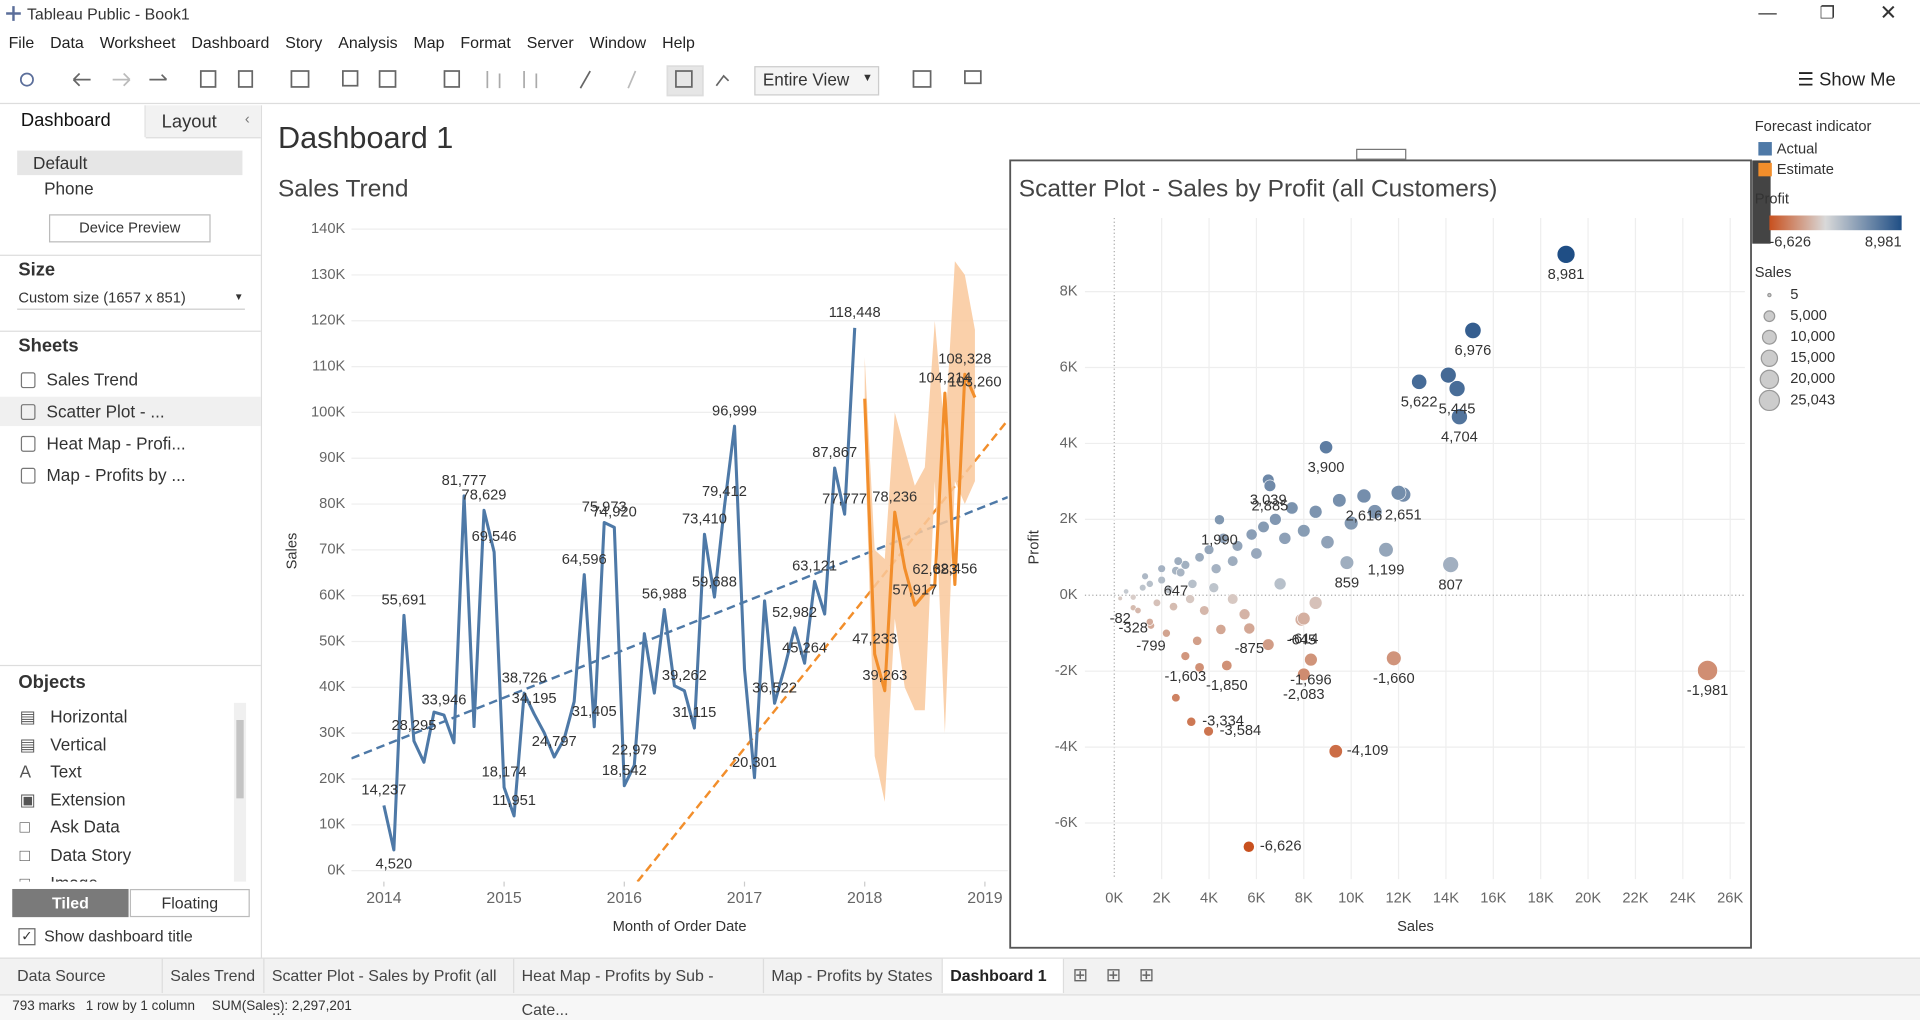 This screenshot has height=1020, width=1920. I want to click on menu-item: Story, so click(304, 42).